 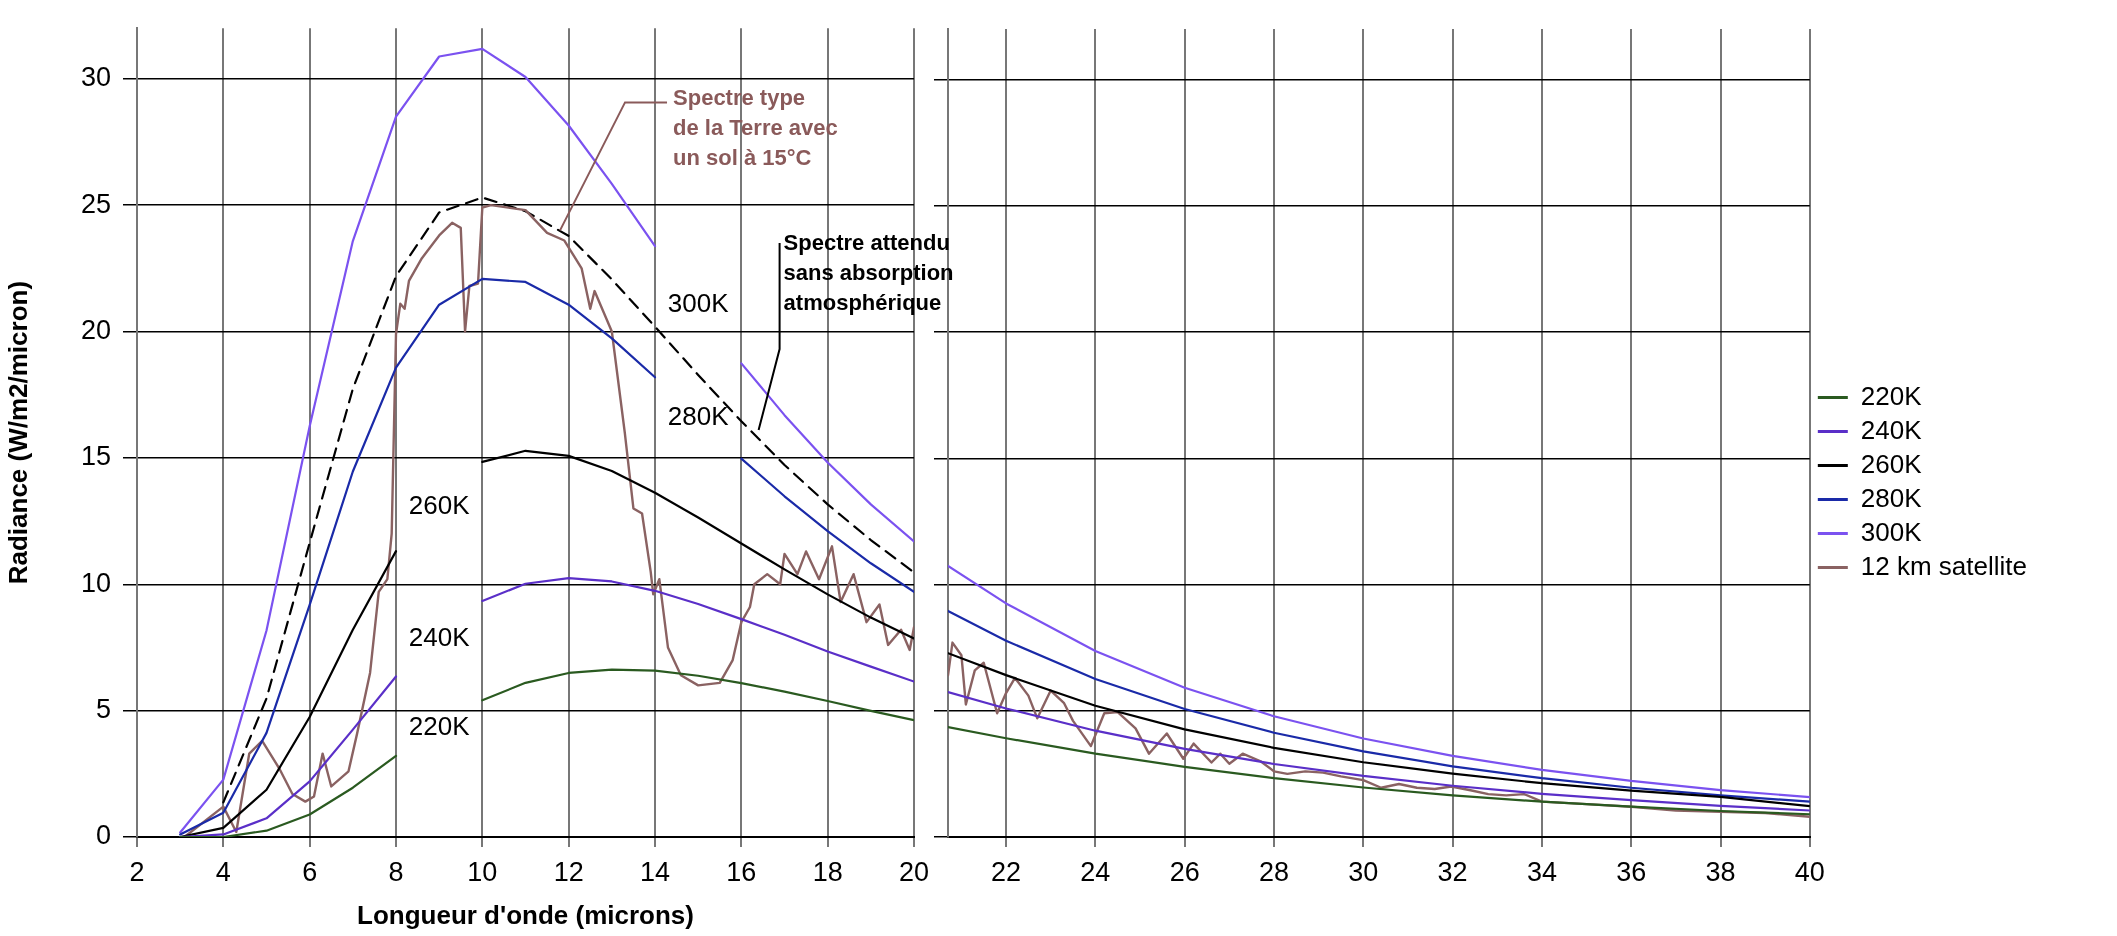 What do you see at coordinates (103, 709) in the screenshot?
I see `y-tick-label: 5` at bounding box center [103, 709].